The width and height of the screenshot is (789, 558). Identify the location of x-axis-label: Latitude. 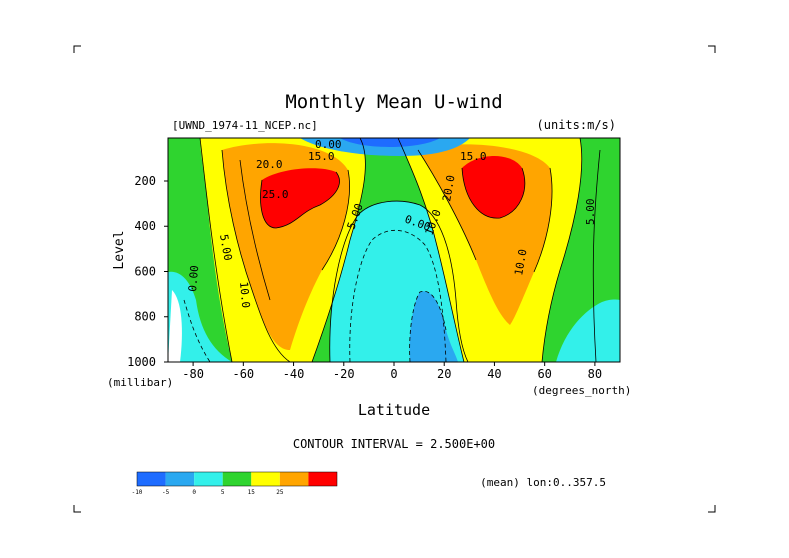
(394, 410).